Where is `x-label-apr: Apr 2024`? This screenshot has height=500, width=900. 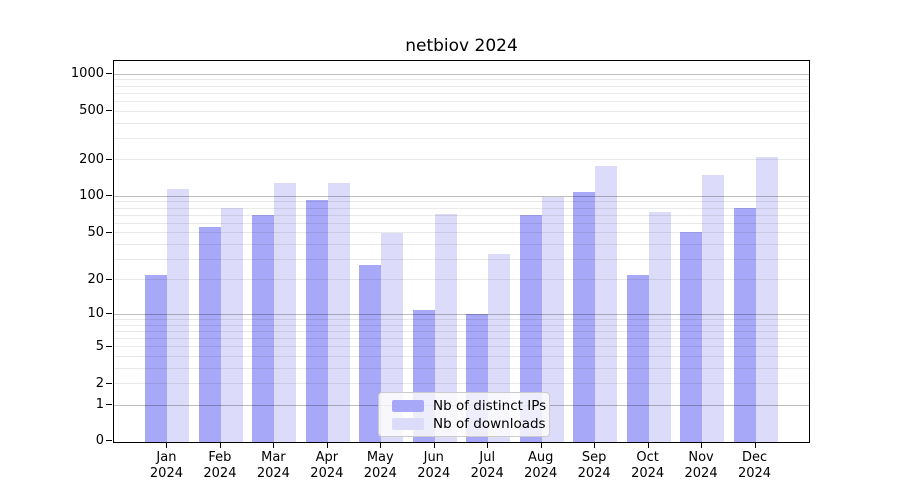 x-label-apr: Apr 2024 is located at coordinates (327, 465).